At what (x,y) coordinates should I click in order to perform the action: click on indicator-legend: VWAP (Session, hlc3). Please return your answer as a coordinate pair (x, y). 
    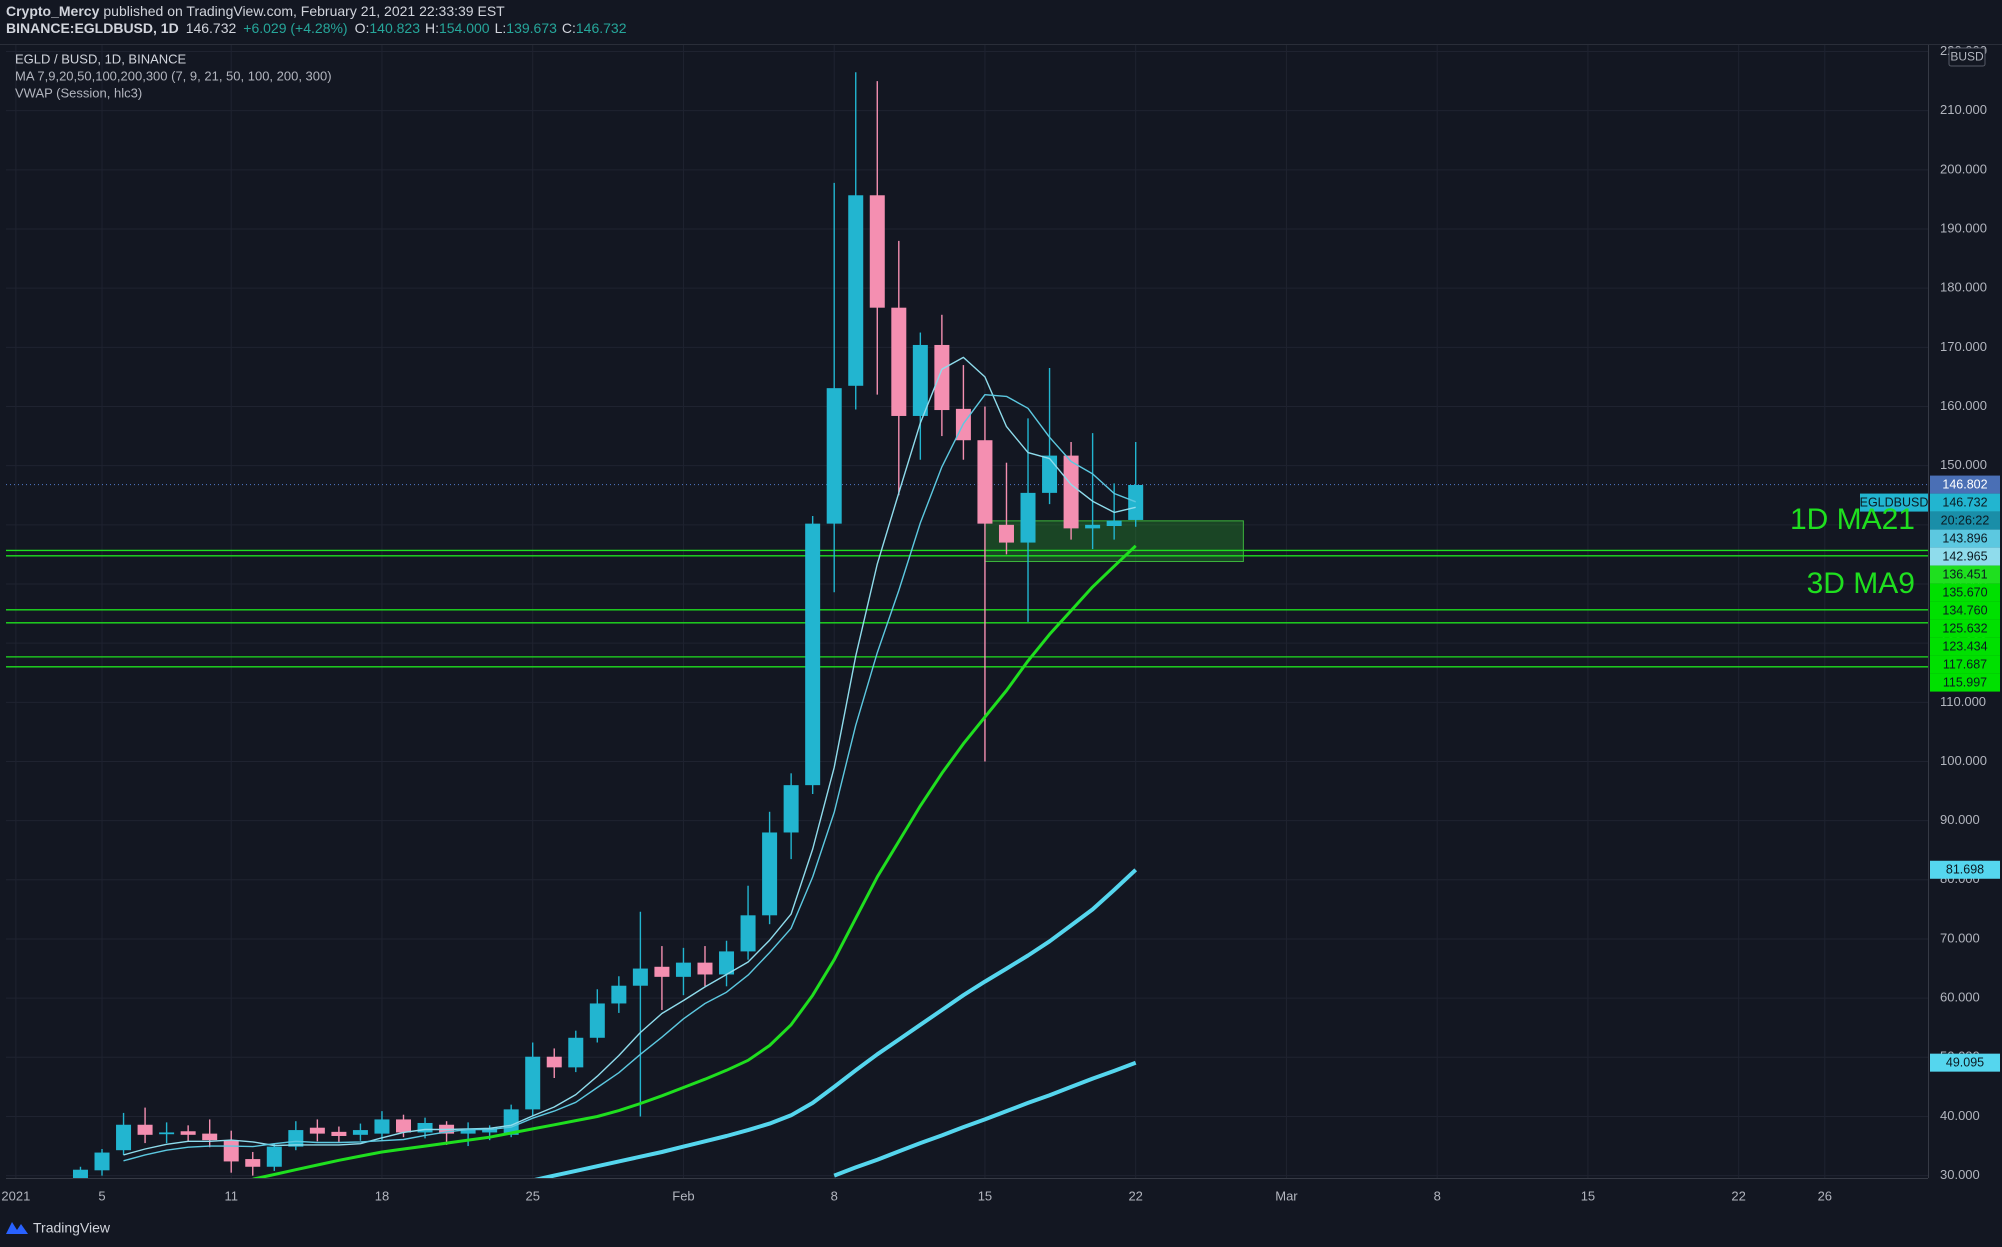
    Looking at the image, I should click on (78, 92).